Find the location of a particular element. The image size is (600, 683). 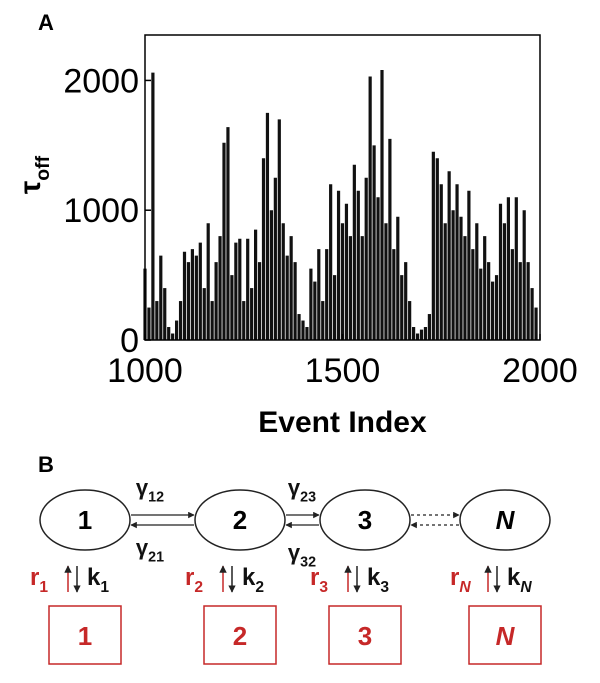

emission-rate: r2 is located at coordinates (194, 580).